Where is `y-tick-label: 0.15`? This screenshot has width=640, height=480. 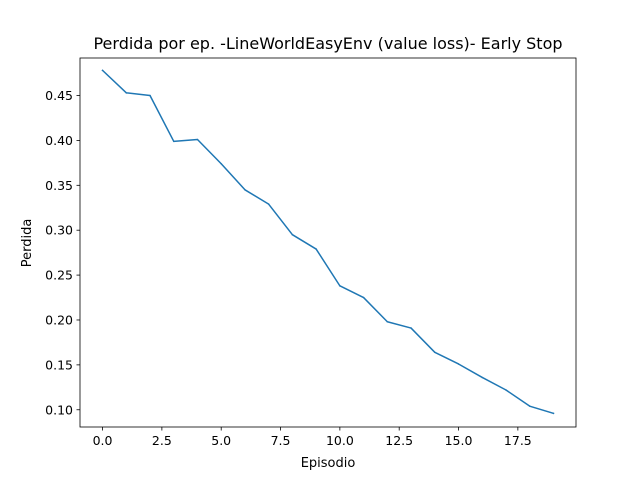
y-tick-label: 0.15 is located at coordinates (59, 364).